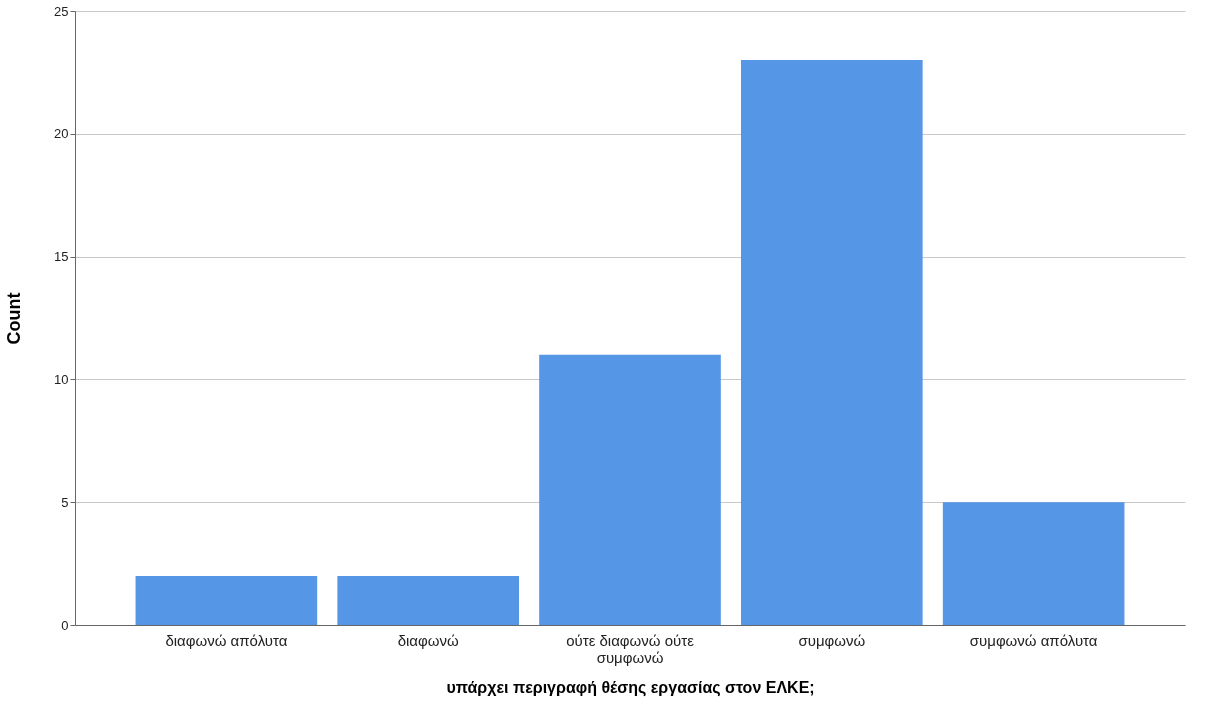 The image size is (1210, 720). Describe the element at coordinates (65, 502) in the screenshot. I see `y-tick-label: 5` at that location.